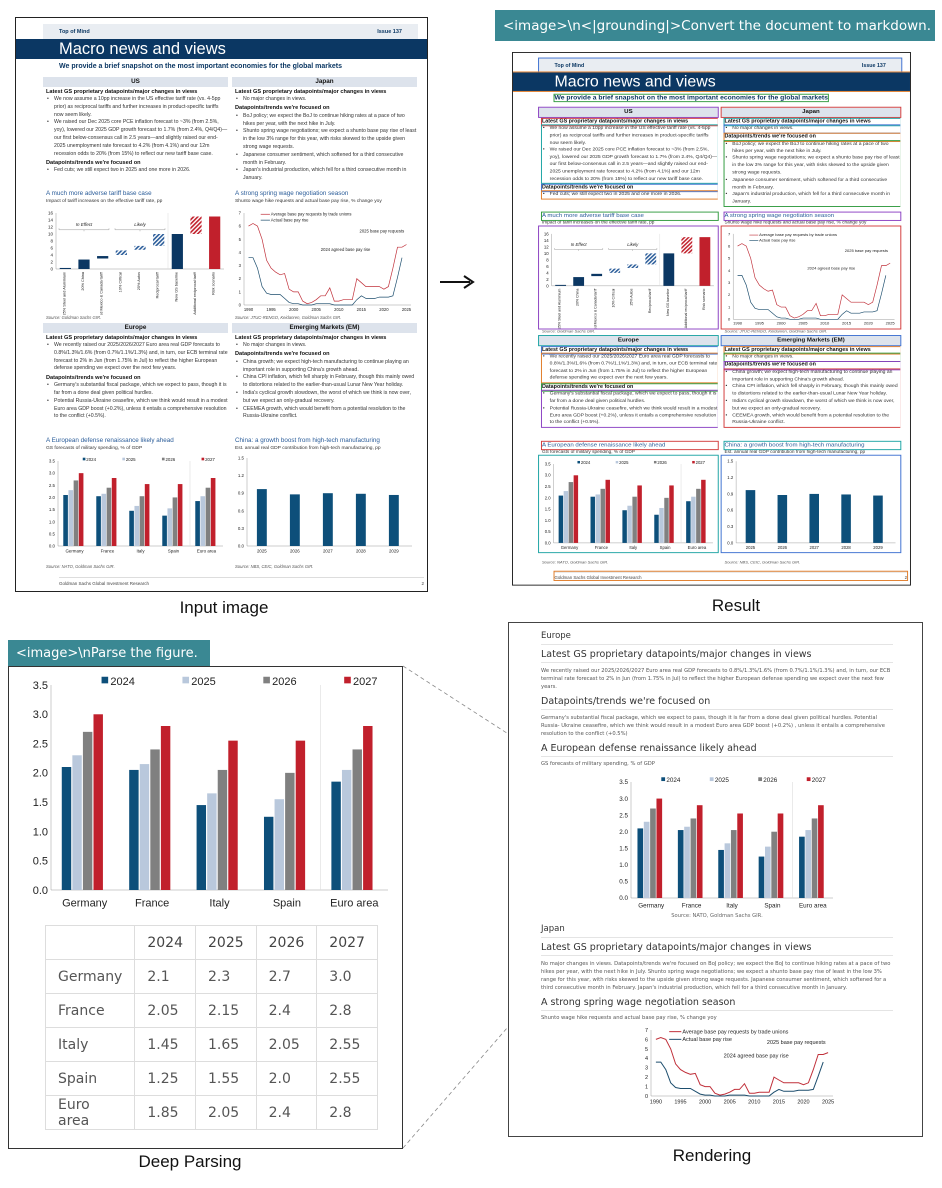 The height and width of the screenshot is (1188, 942). What do you see at coordinates (211, 1112) in the screenshot?
I see `table-row: Euro area 1.85 2.05 2.4 2.8` at bounding box center [211, 1112].